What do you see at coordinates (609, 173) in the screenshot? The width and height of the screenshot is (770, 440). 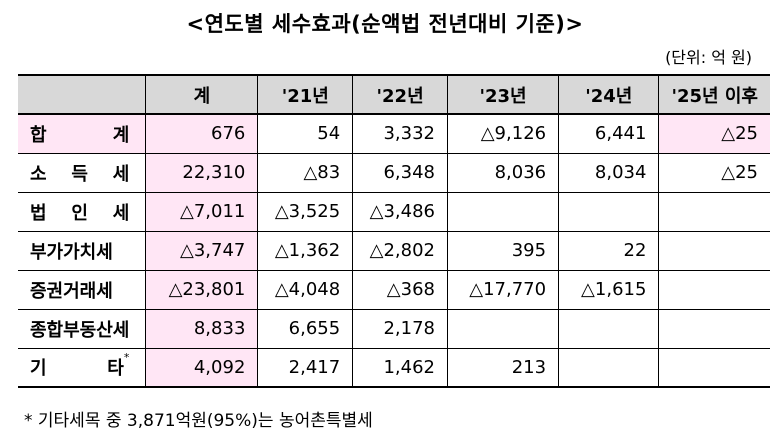 I see `cell-2024: 8,034` at bounding box center [609, 173].